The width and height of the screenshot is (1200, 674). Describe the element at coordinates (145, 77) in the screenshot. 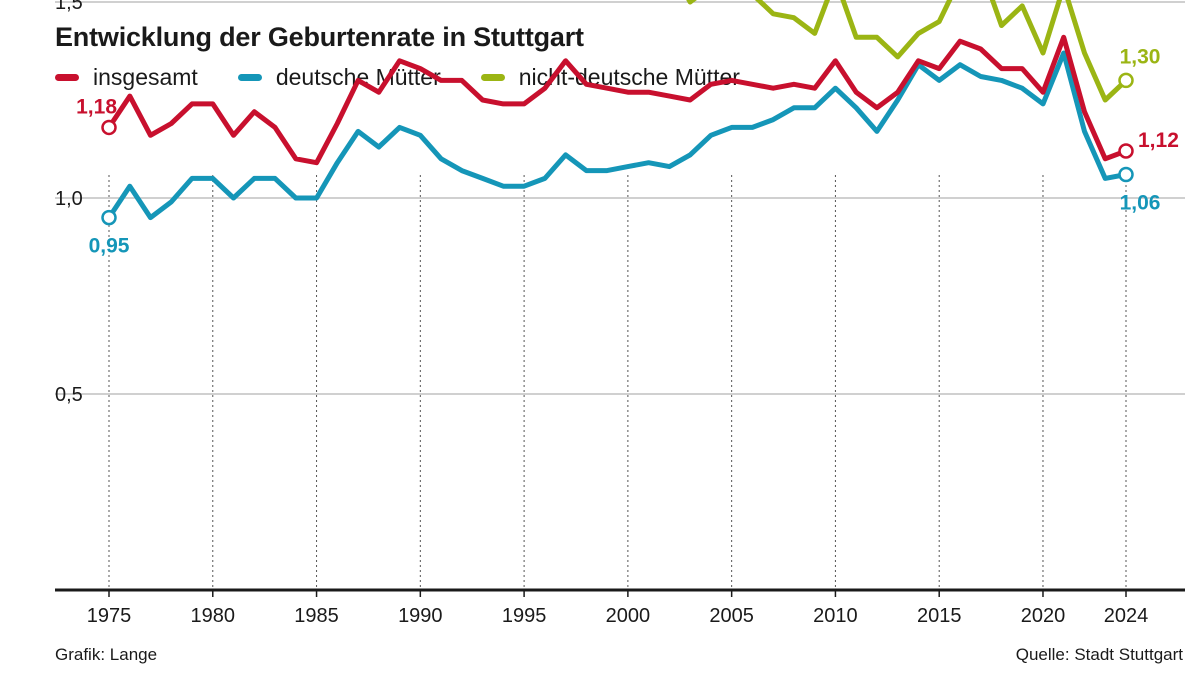

I see `legend-label-insgesamt: insgesamt` at that location.